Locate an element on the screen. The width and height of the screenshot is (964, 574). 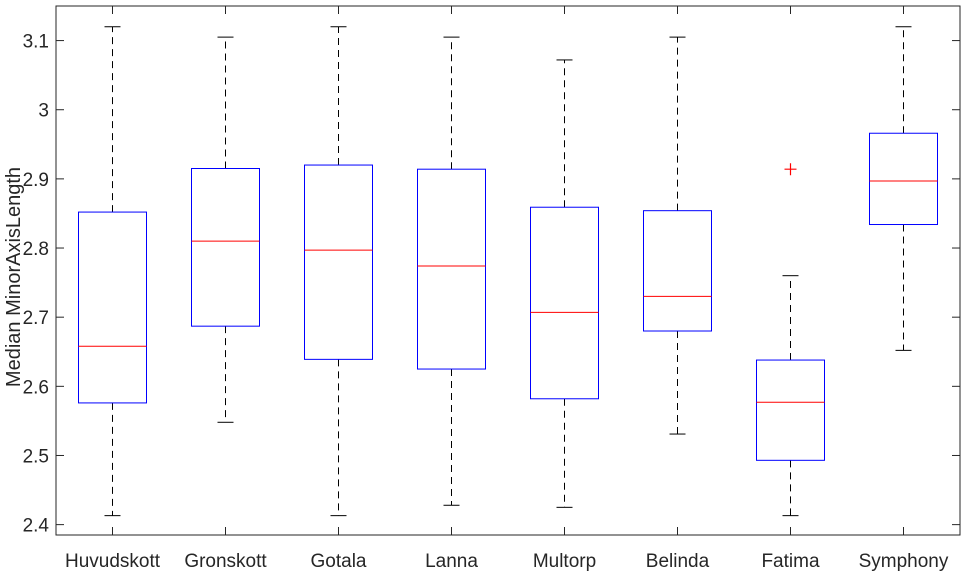
x-tick-label: Lanna is located at coordinates (451, 561).